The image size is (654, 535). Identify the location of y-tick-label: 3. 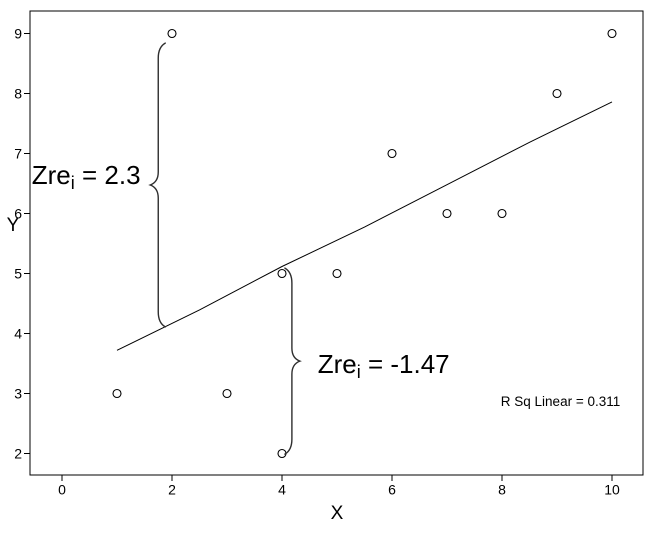
(18, 394).